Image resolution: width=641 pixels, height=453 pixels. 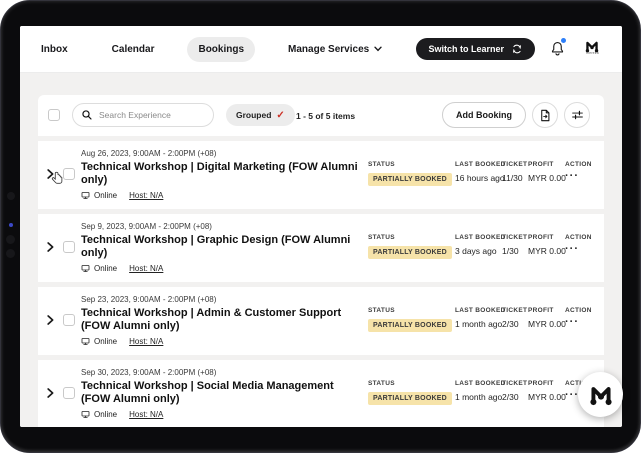 I want to click on filter-button, so click(x=577, y=115).